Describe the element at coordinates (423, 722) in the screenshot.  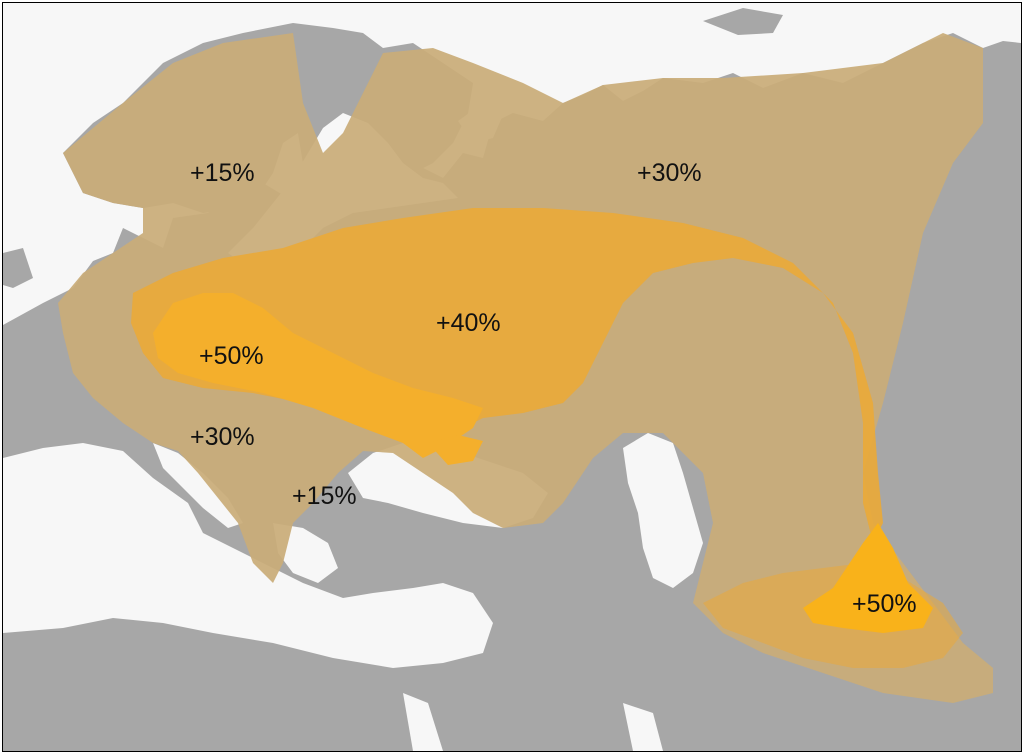
I see `red-sea-sliver` at that location.